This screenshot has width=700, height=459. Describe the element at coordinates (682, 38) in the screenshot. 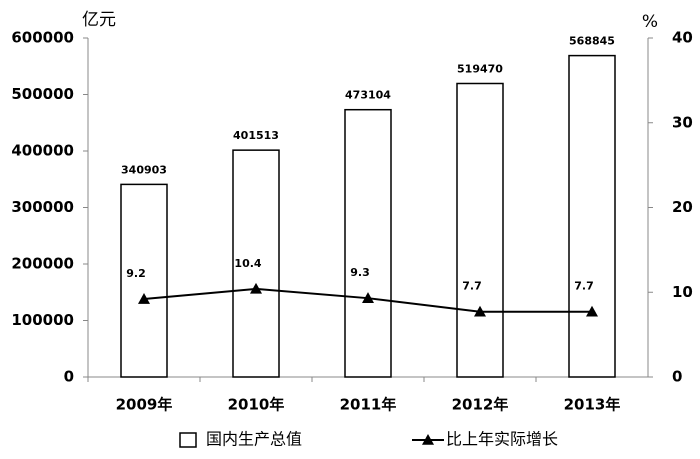

I see `y2-tick-label: 40` at that location.